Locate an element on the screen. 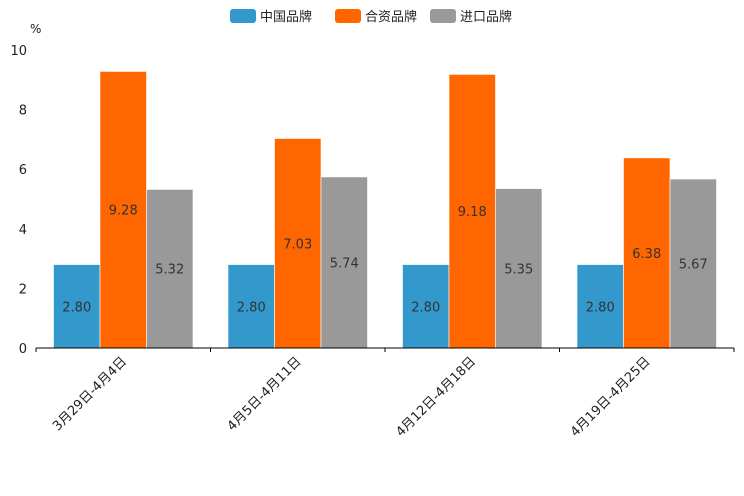 The width and height of the screenshot is (744, 496). y-tick-label: 0 is located at coordinates (23, 349).